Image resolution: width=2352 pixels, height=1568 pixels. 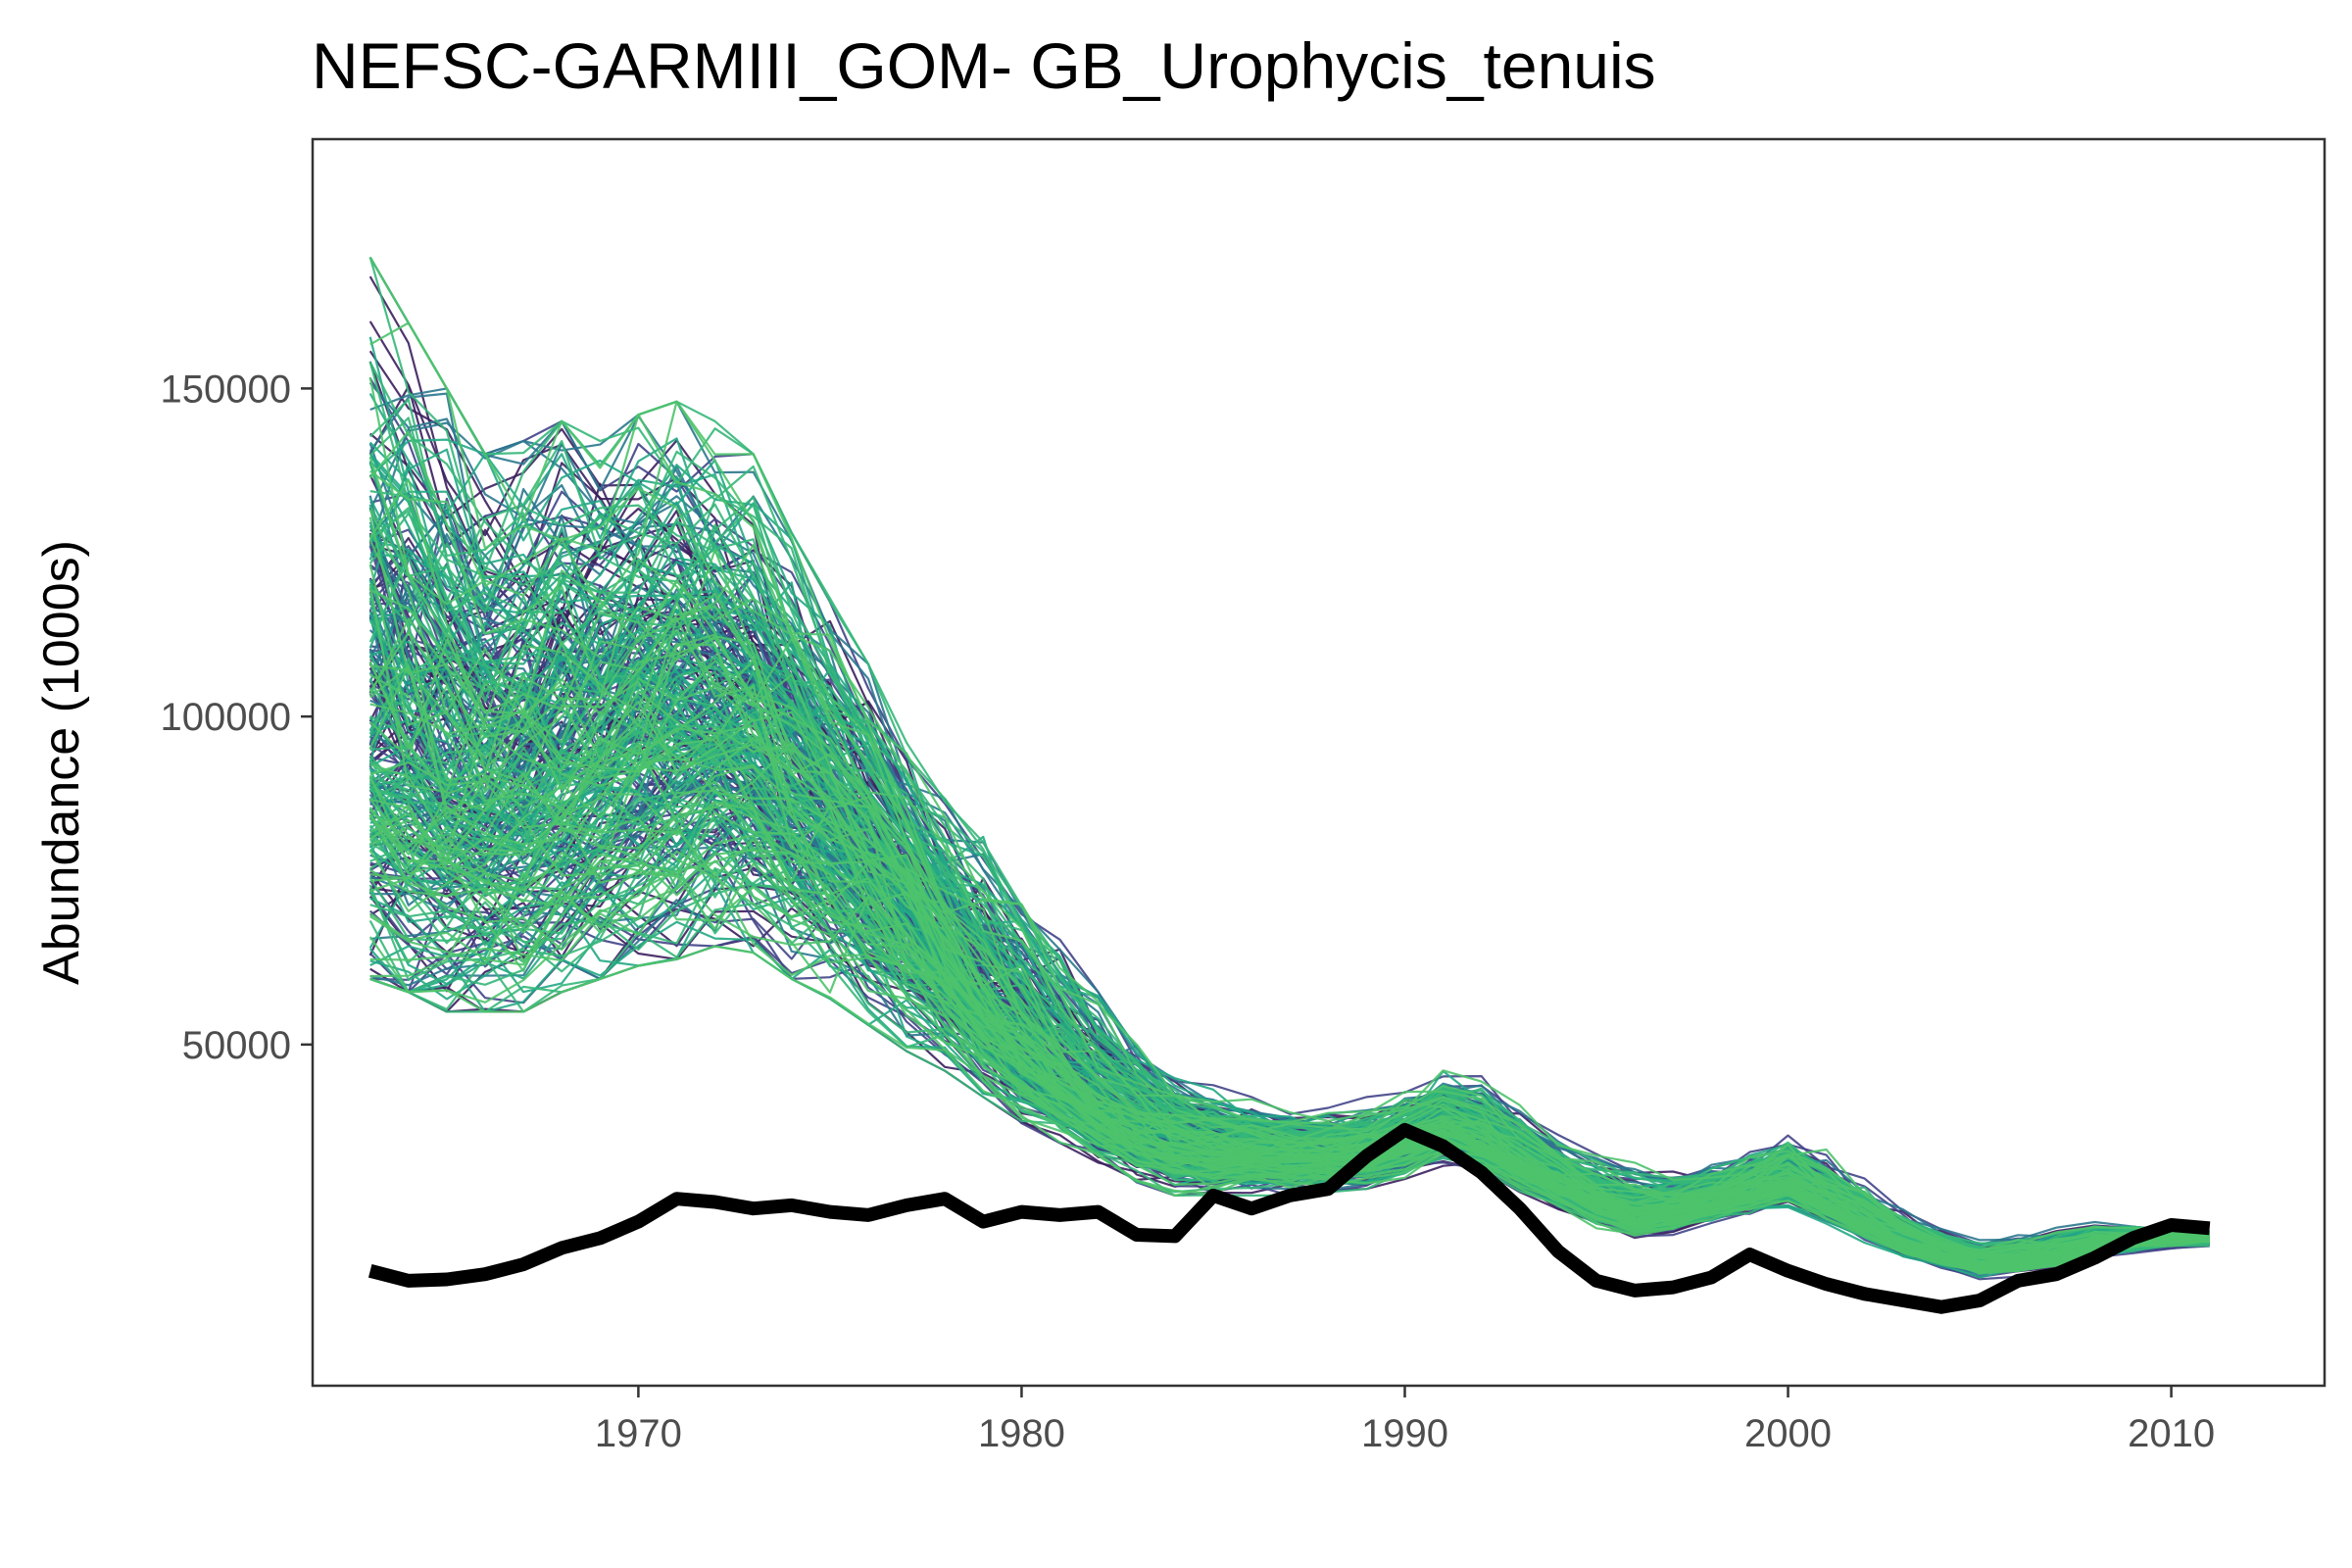 I want to click on y-axis: 50000 100000 150000, so click(x=237, y=717).